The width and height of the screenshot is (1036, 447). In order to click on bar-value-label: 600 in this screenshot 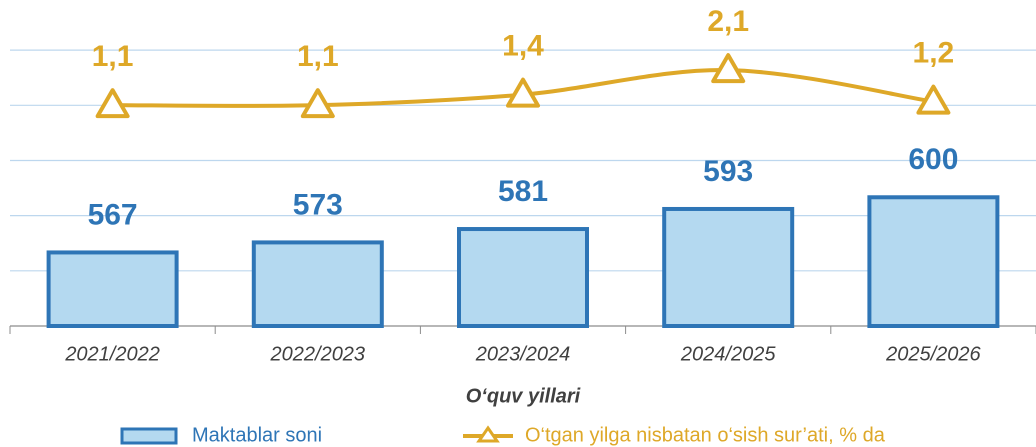, I will do `click(933, 159)`.